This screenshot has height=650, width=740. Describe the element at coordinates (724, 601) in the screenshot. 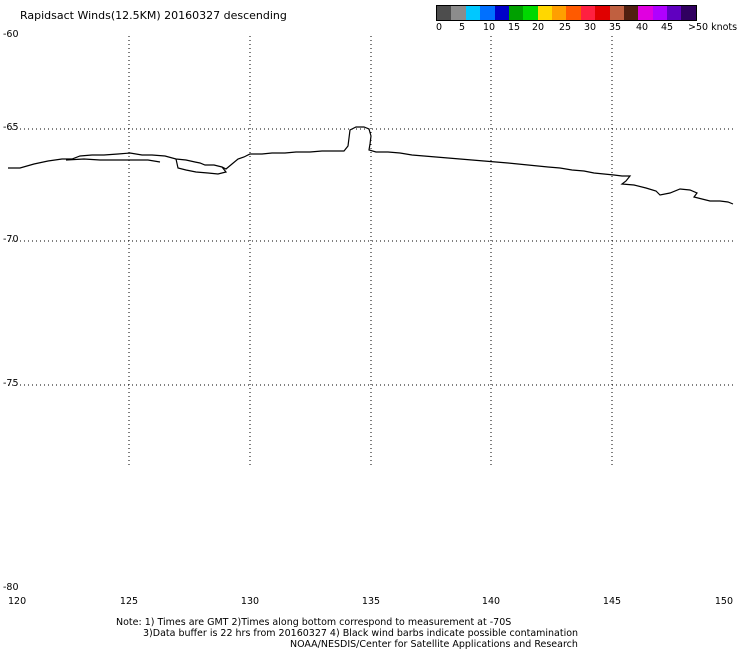

I see `longitude-tick-label: 150` at that location.